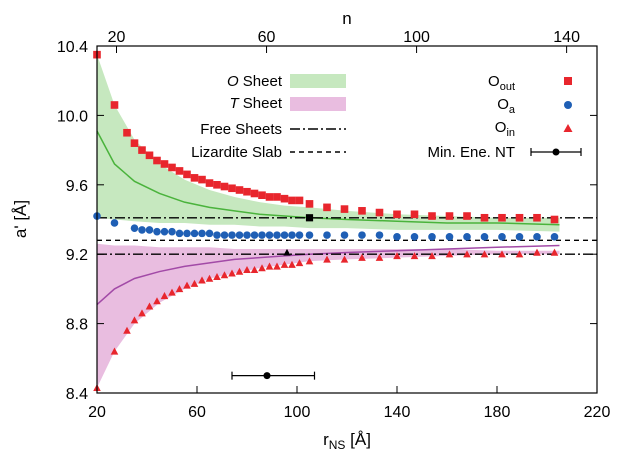  I want to click on legend-lizardite-slab-label: Lizardite Slab, so click(236, 152).